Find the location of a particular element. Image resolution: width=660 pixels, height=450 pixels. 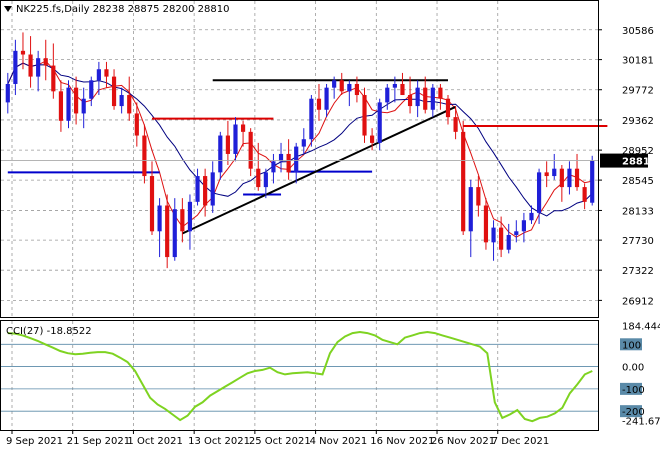

time-tick-label: 25 Oct 2021 is located at coordinates (280, 441).